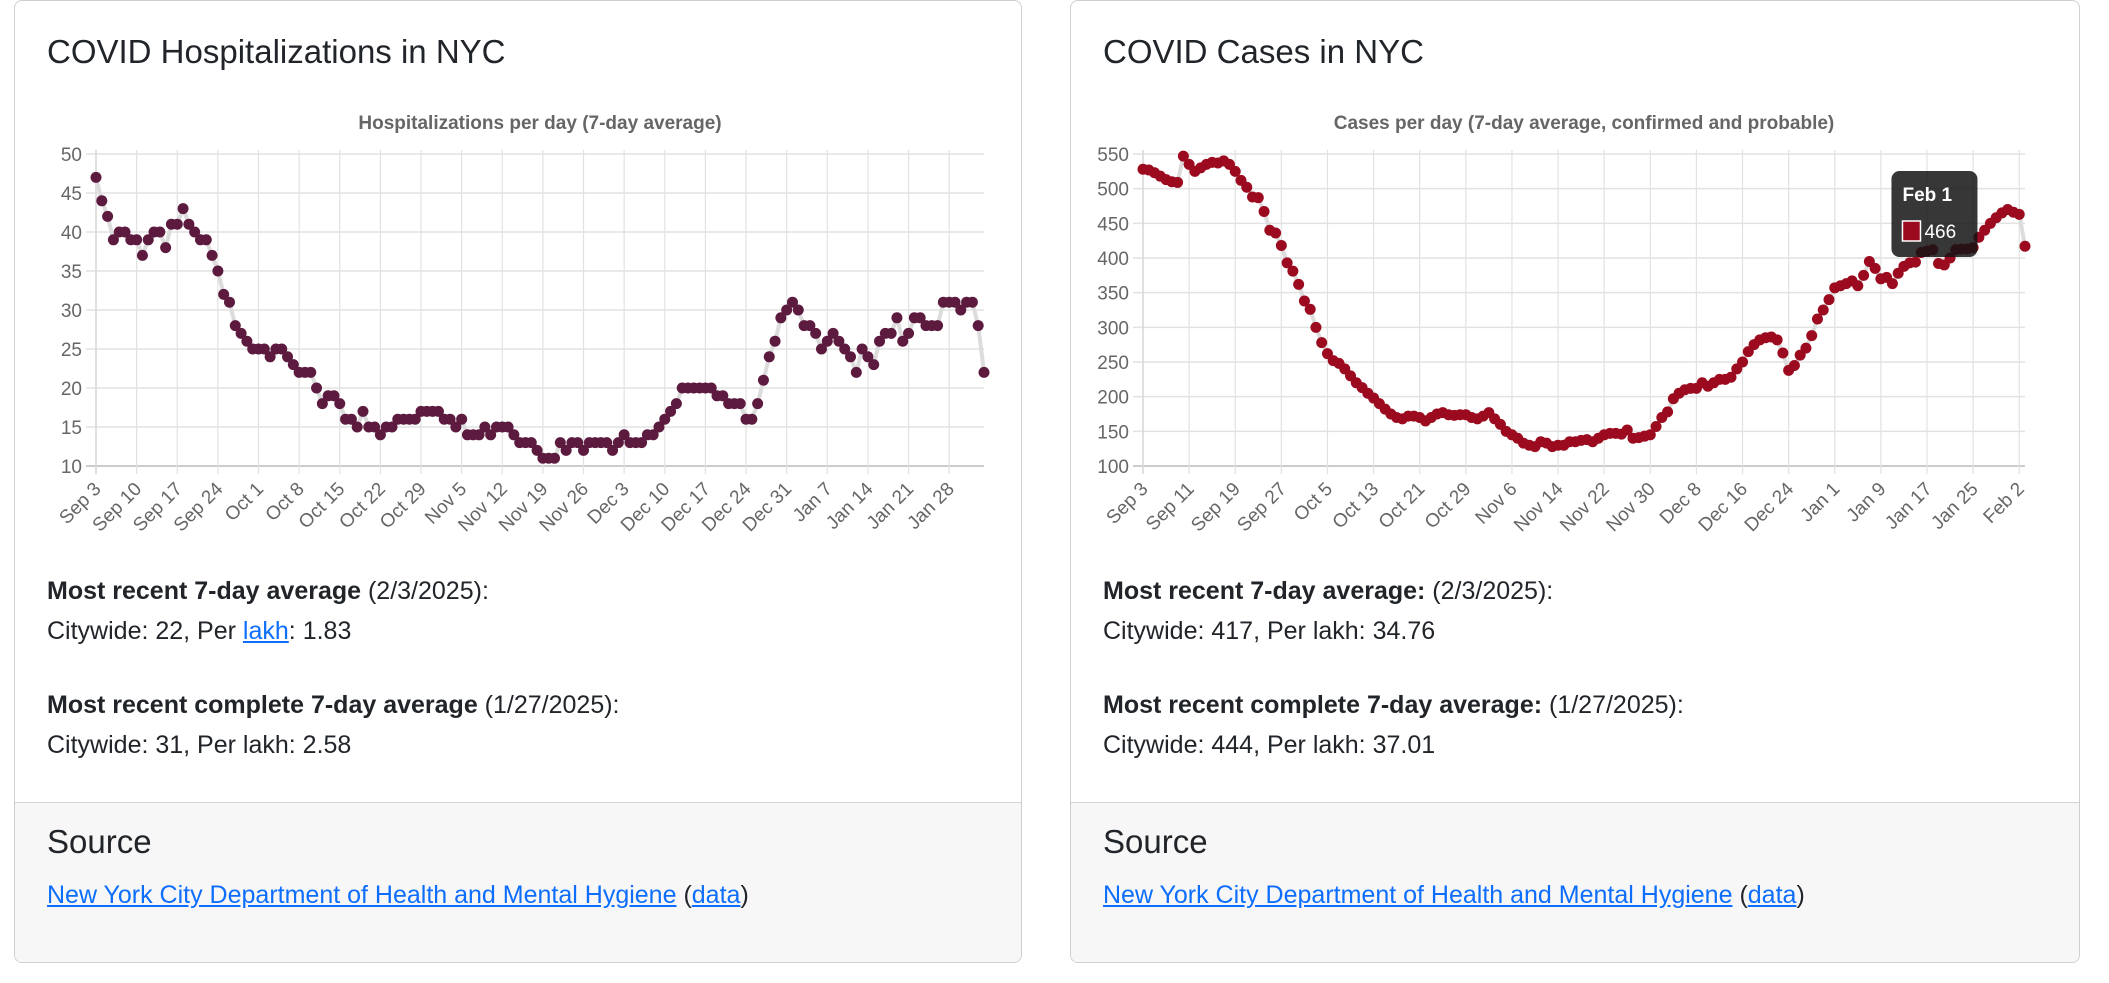 The height and width of the screenshot is (983, 2109). I want to click on tooltip-title: Feb 1, so click(1927, 195).